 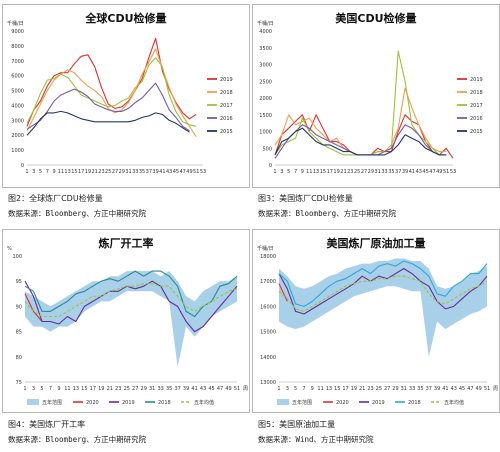 What do you see at coordinates (267, 149) in the screenshot?
I see `y-tick-label: 500` at bounding box center [267, 149].